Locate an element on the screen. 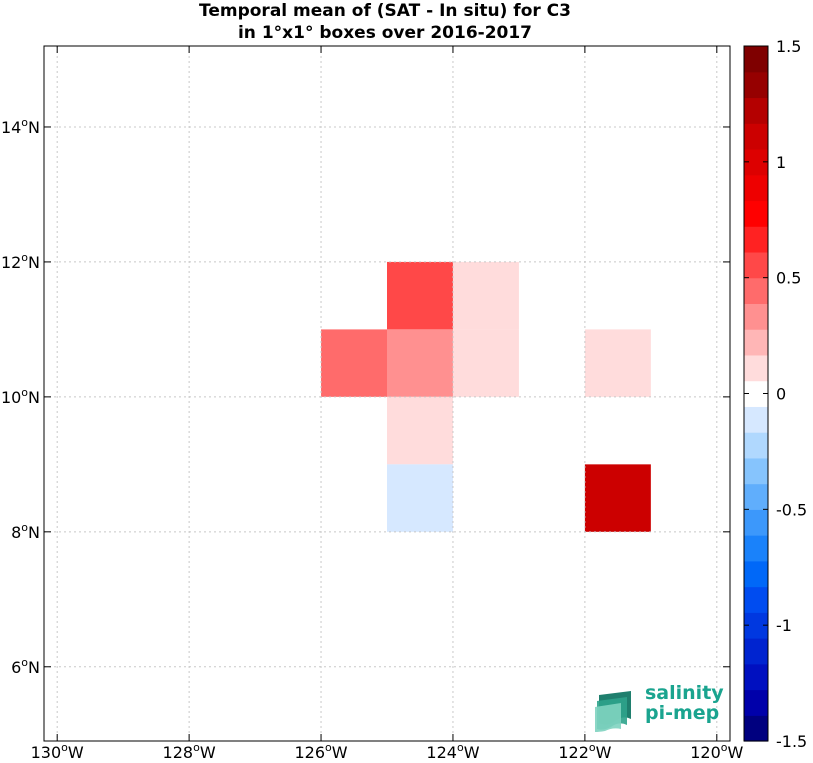 This screenshot has width=813, height=763. colorbar-tick-label: -0.5 is located at coordinates (791, 509).